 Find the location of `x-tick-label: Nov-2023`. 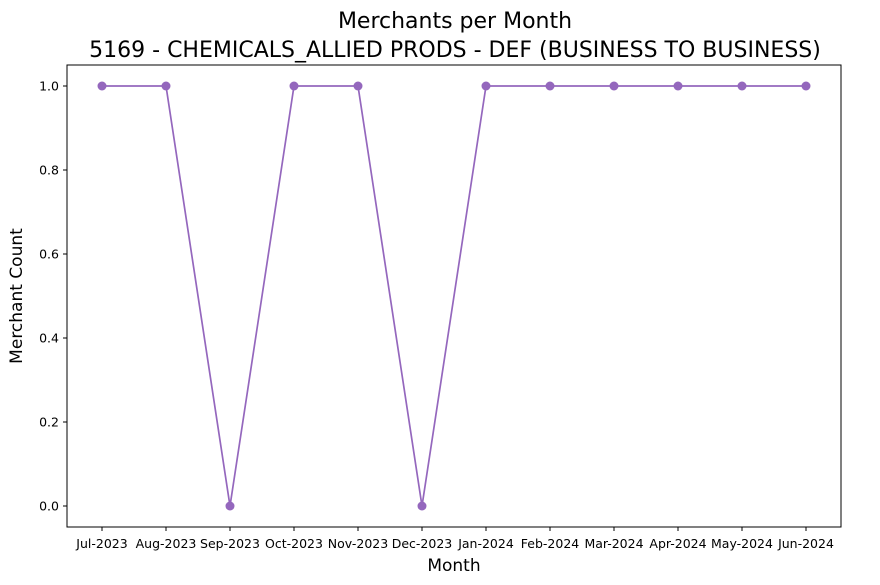

x-tick-label: Nov-2023 is located at coordinates (358, 543).